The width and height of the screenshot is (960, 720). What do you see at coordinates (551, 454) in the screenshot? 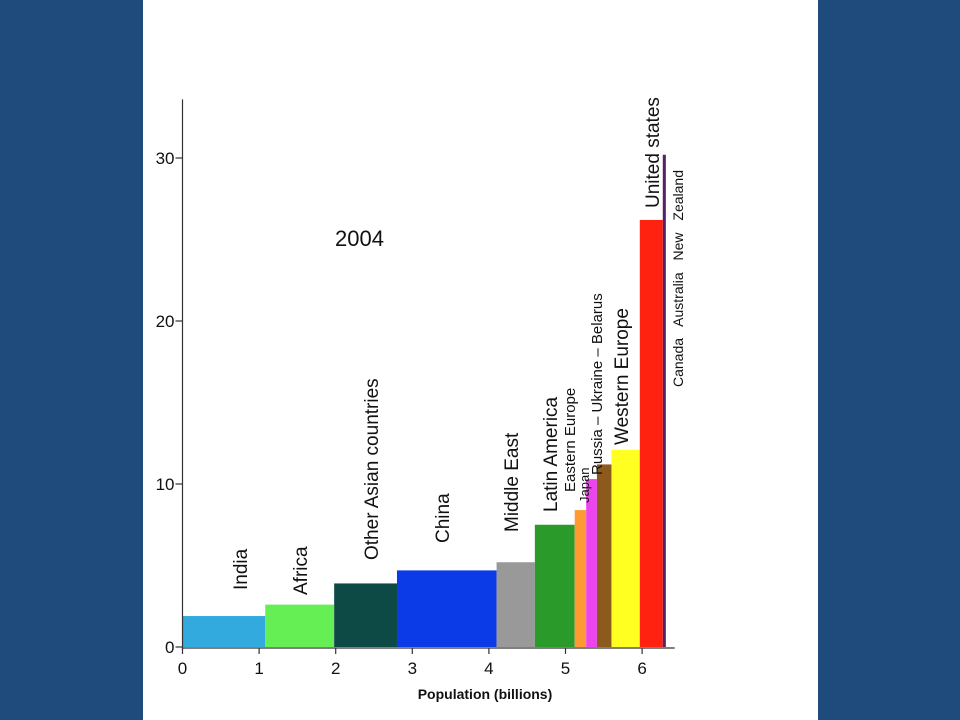
I see `label-latin-america: Latin America` at bounding box center [551, 454].